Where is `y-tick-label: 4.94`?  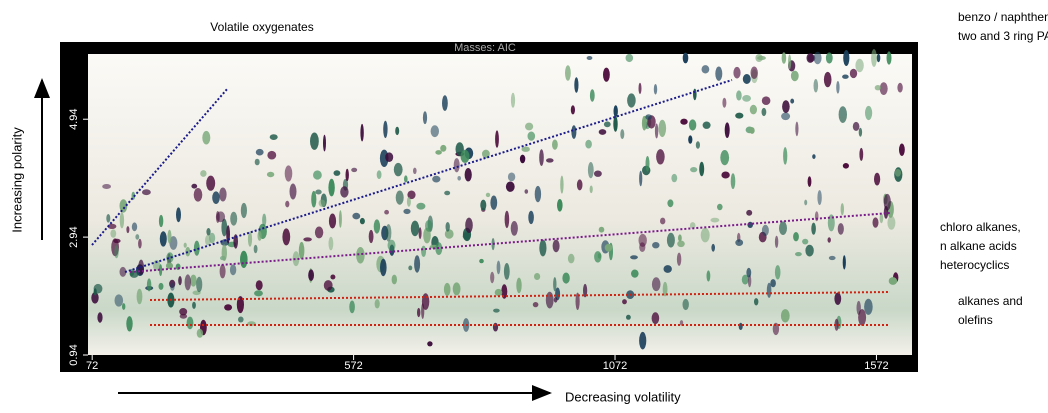 y-tick-label: 4.94 is located at coordinates (74, 119).